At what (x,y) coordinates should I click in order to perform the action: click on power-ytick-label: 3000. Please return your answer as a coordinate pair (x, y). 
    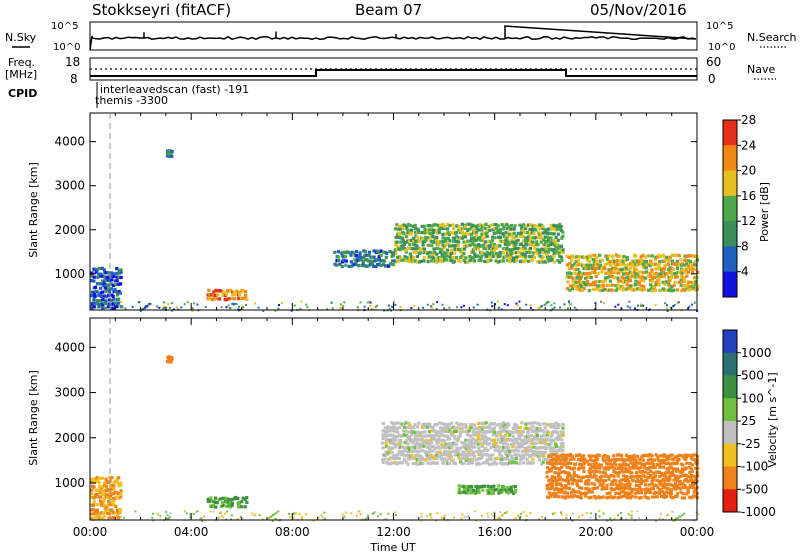
    Looking at the image, I should click on (69, 186).